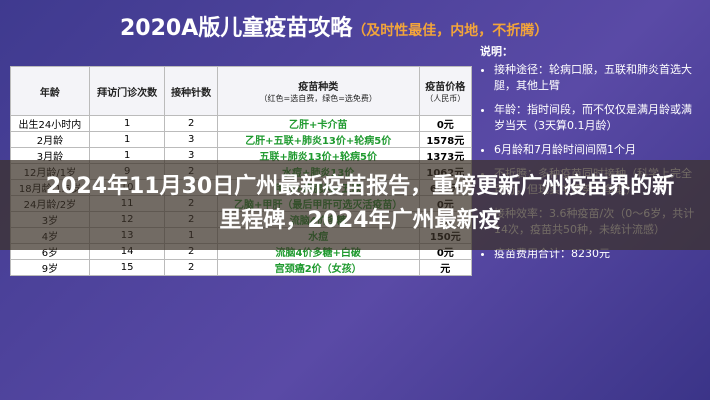 The image size is (710, 400). I want to click on column-name: 年龄, so click(49, 93).